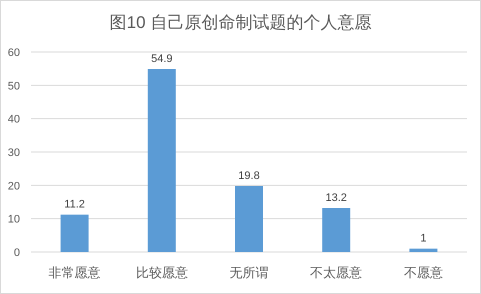 This screenshot has width=481, height=294. What do you see at coordinates (162, 272) in the screenshot?
I see `x-tick-label: 比较愿意` at bounding box center [162, 272].